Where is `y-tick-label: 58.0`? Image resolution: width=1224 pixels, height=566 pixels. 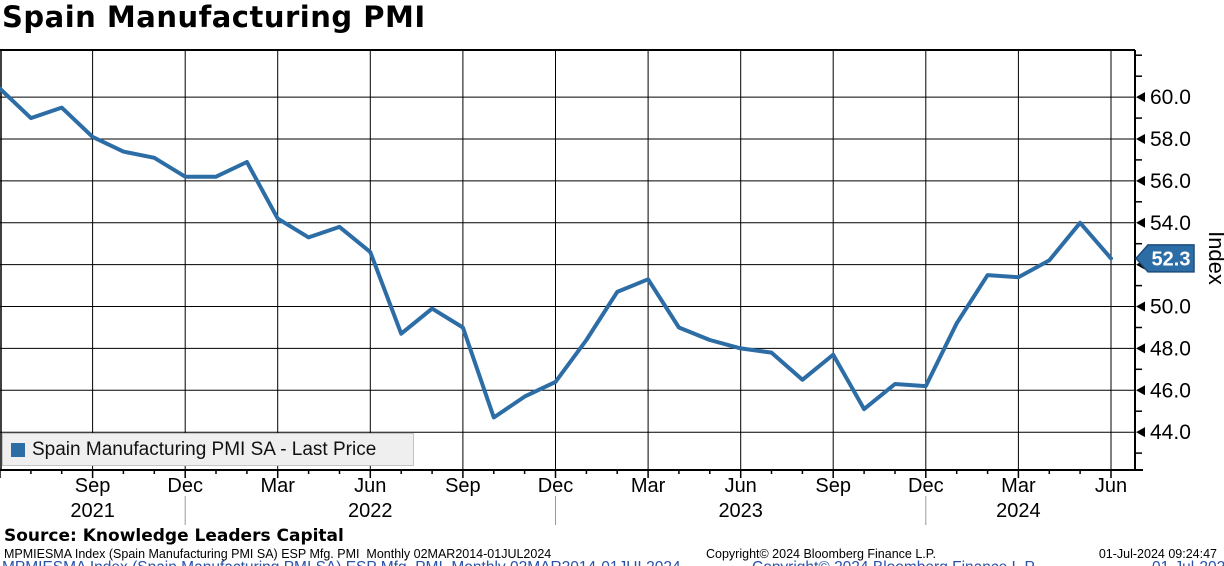
y-tick-label: 58.0 is located at coordinates (1170, 139).